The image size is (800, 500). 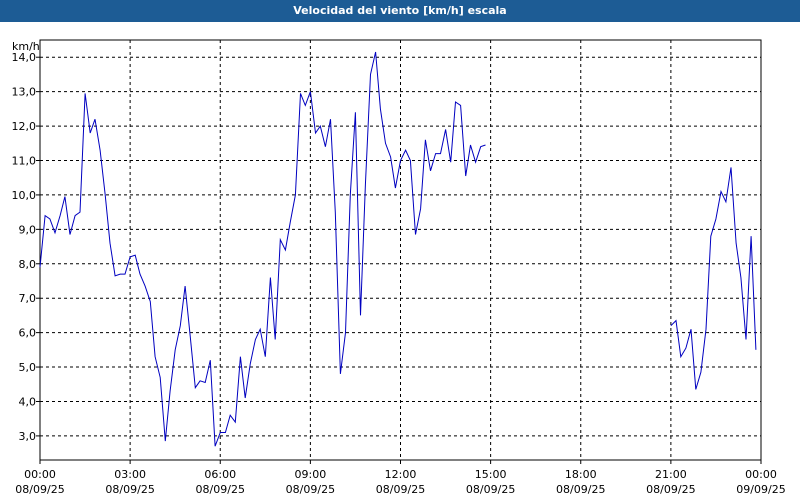 What do you see at coordinates (220, 474) in the screenshot?
I see `x-tick-time-label: 06:00` at bounding box center [220, 474].